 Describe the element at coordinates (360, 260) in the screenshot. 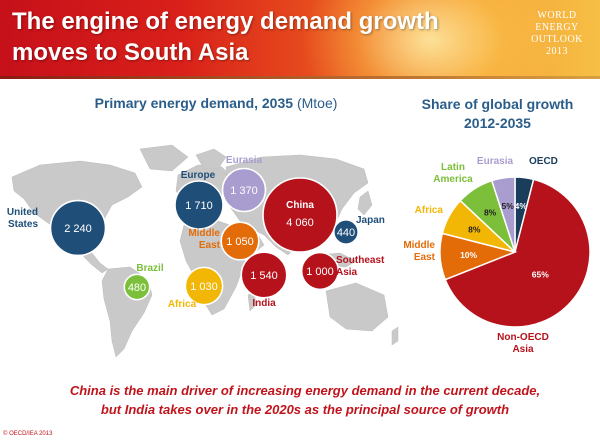

I see `region-label-southeast-asia: Southeast` at that location.